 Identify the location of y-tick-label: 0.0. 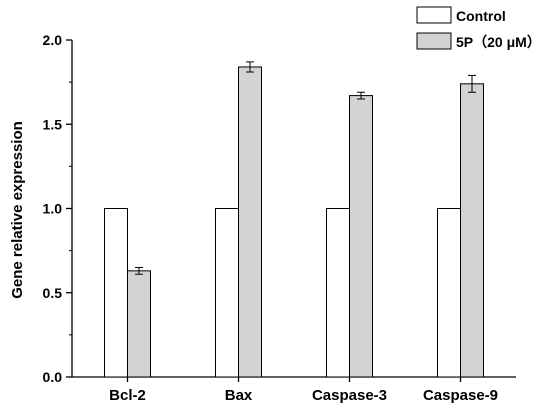
(53, 377).